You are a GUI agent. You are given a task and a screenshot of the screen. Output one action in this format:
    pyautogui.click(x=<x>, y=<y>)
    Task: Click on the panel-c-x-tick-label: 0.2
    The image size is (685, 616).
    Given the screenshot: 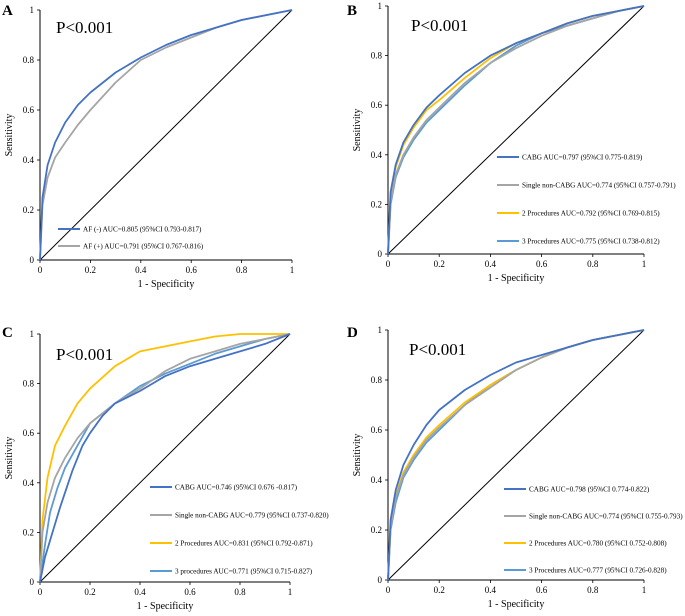 What is the action you would take?
    pyautogui.click(x=89, y=592)
    